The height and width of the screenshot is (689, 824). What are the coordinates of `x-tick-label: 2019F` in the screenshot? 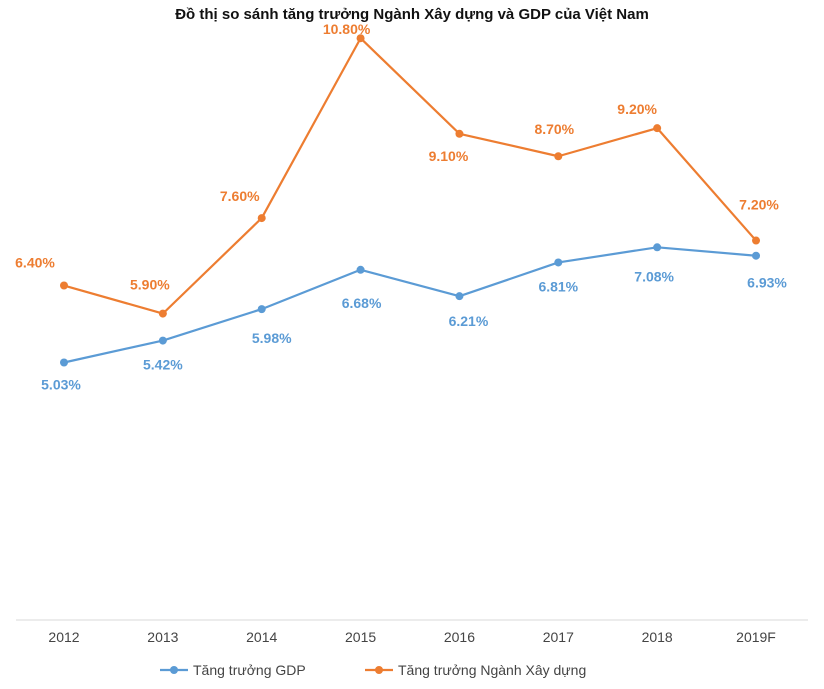 It's located at (756, 637).